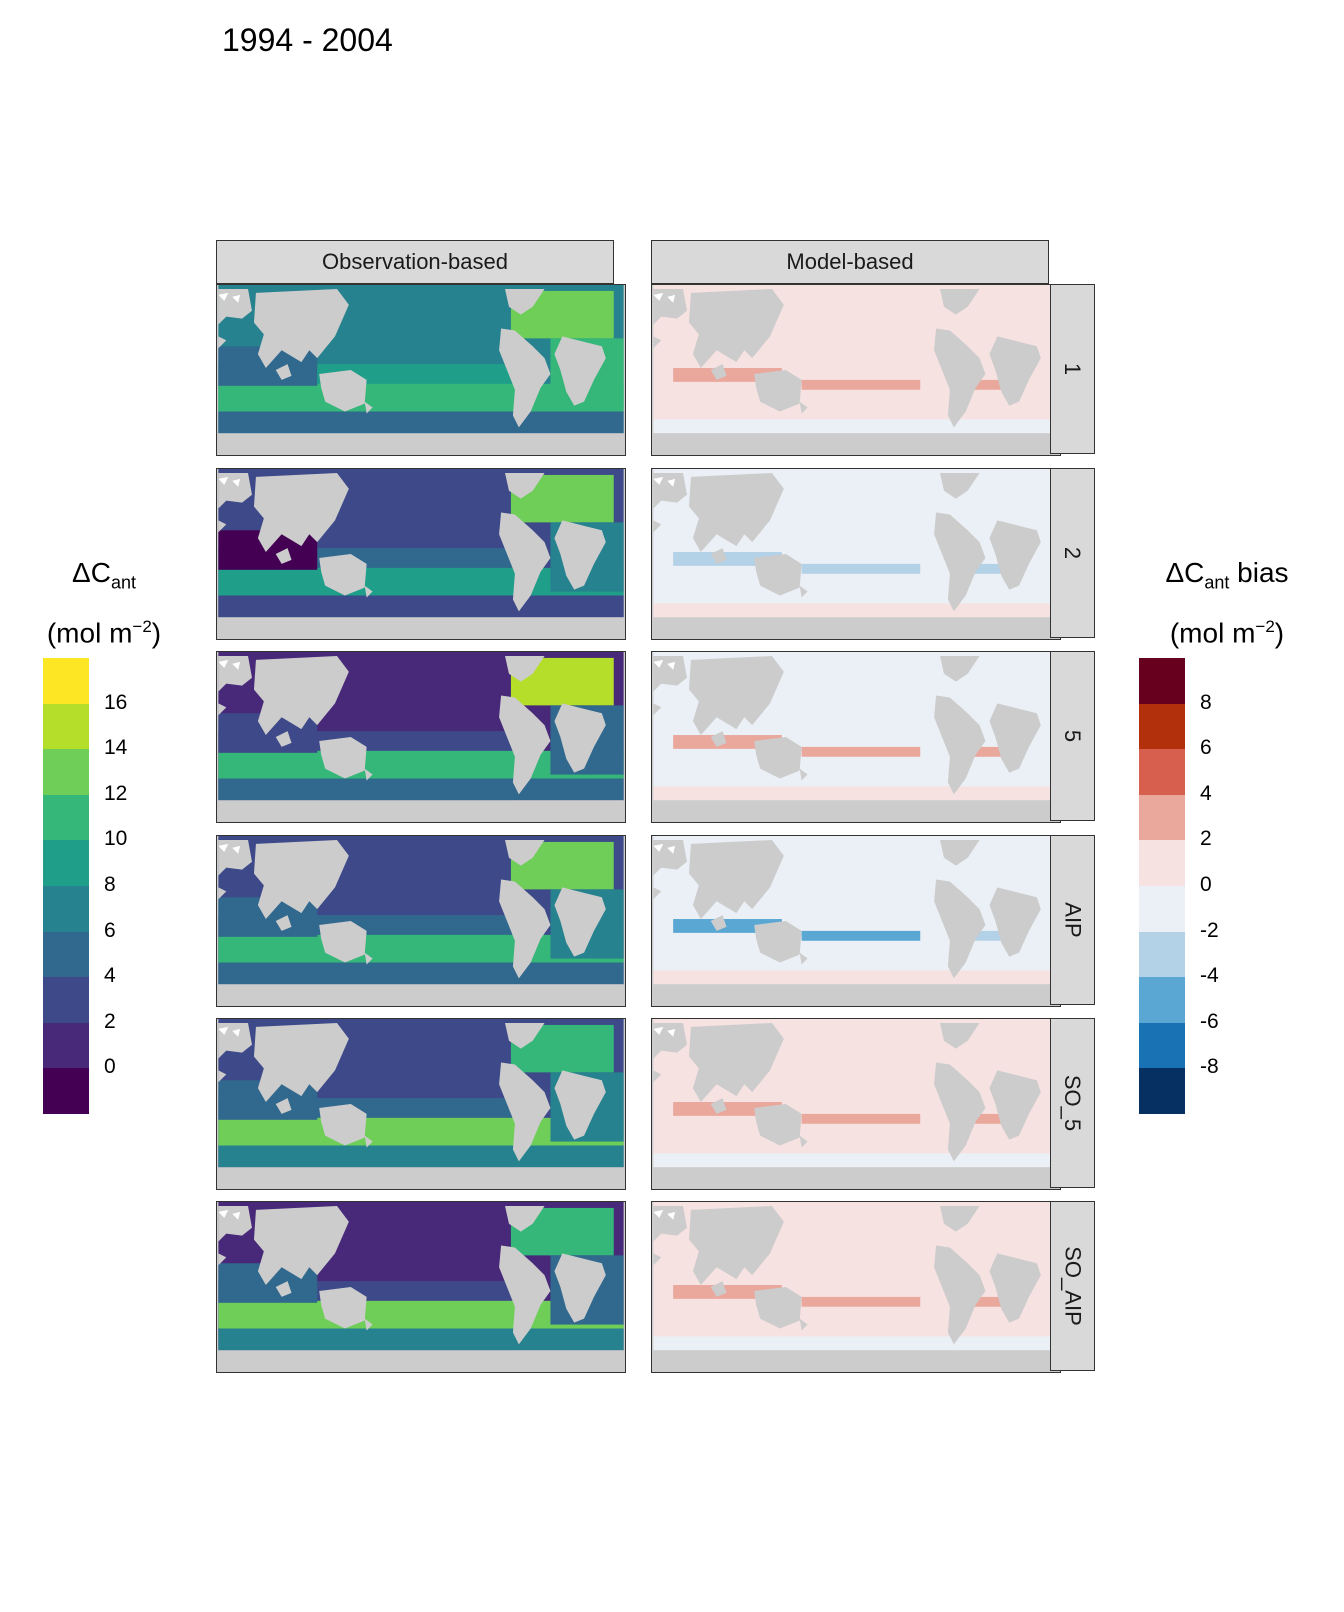  Describe the element at coordinates (1073, 1103) in the screenshot. I see `row-strip-label: SO_5` at that location.